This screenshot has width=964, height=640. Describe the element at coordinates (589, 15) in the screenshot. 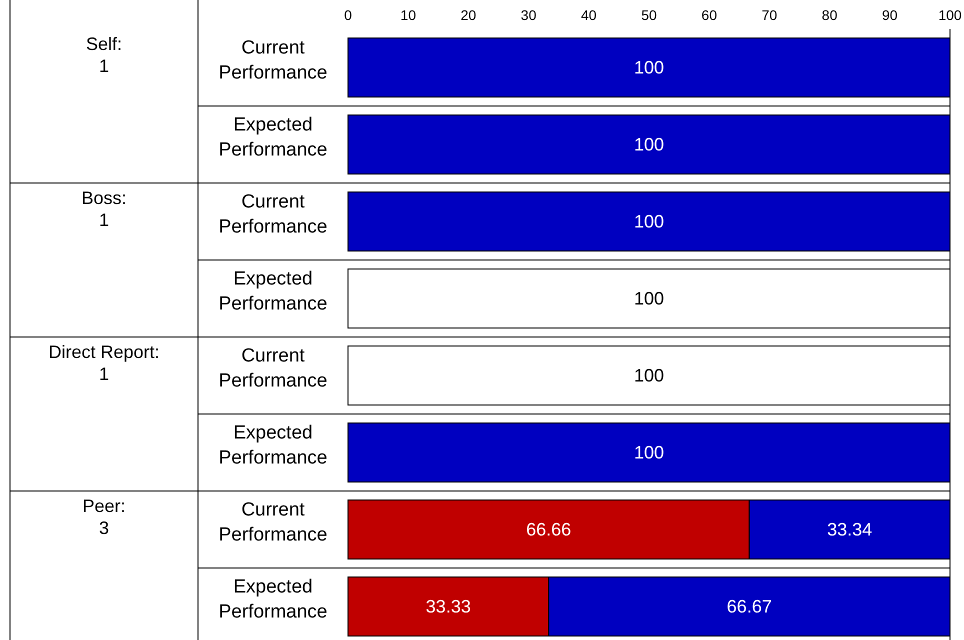

I see `x-tick-label: 40` at that location.